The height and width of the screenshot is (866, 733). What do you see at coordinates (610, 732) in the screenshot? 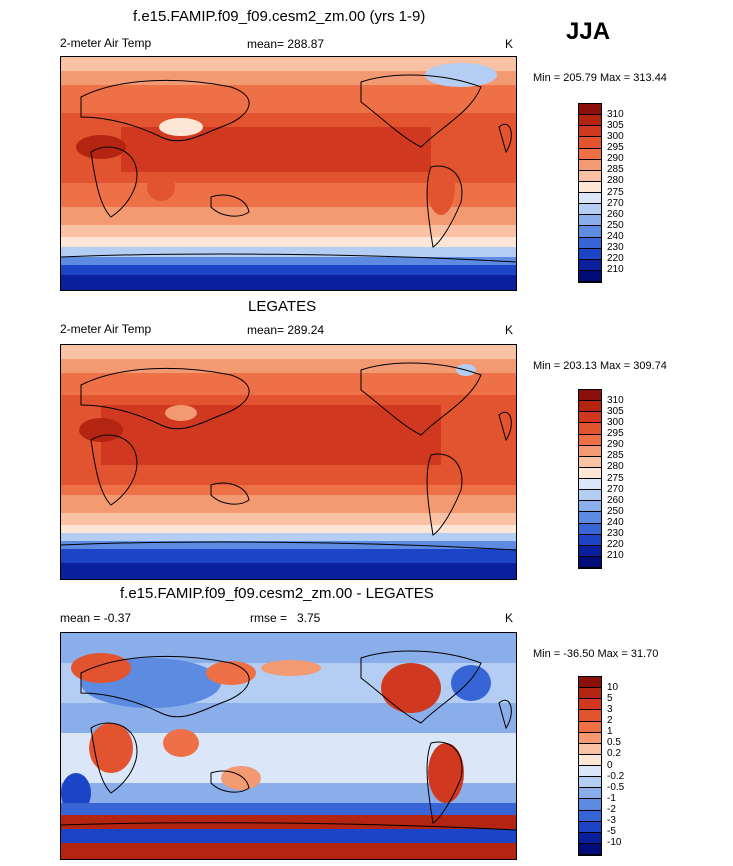
I see `panel3-colorbar-tick: 1` at bounding box center [610, 732].